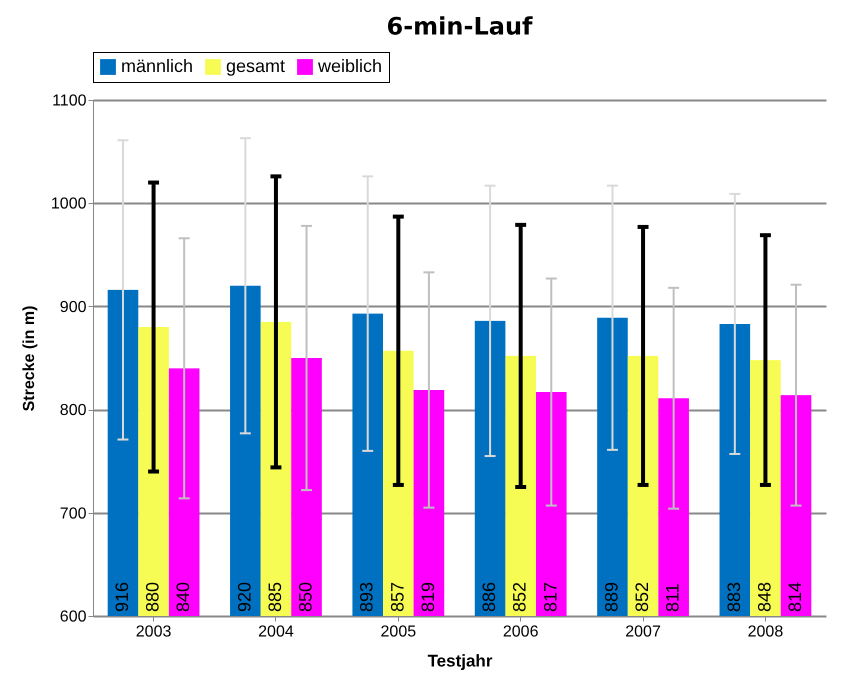  I want to click on data-label: 850, so click(306, 597).